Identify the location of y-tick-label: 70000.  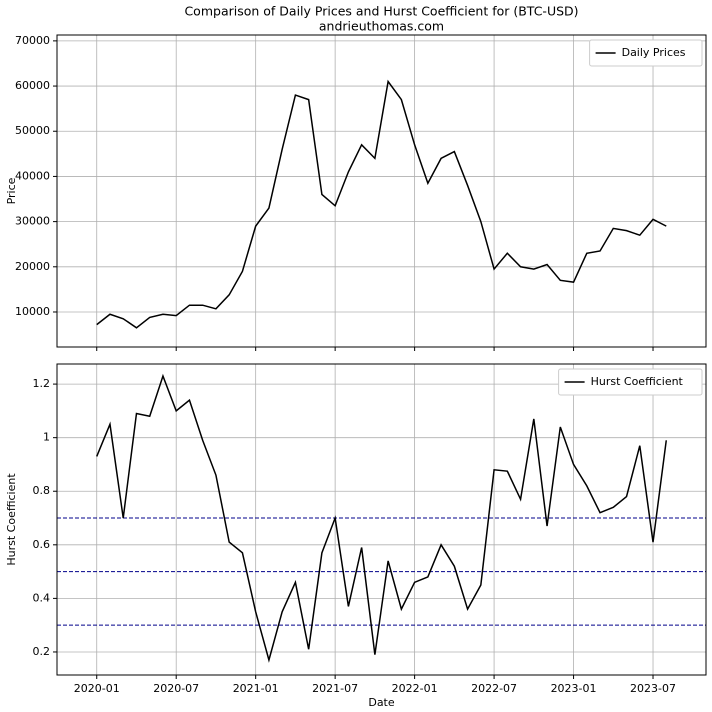
(32, 40).